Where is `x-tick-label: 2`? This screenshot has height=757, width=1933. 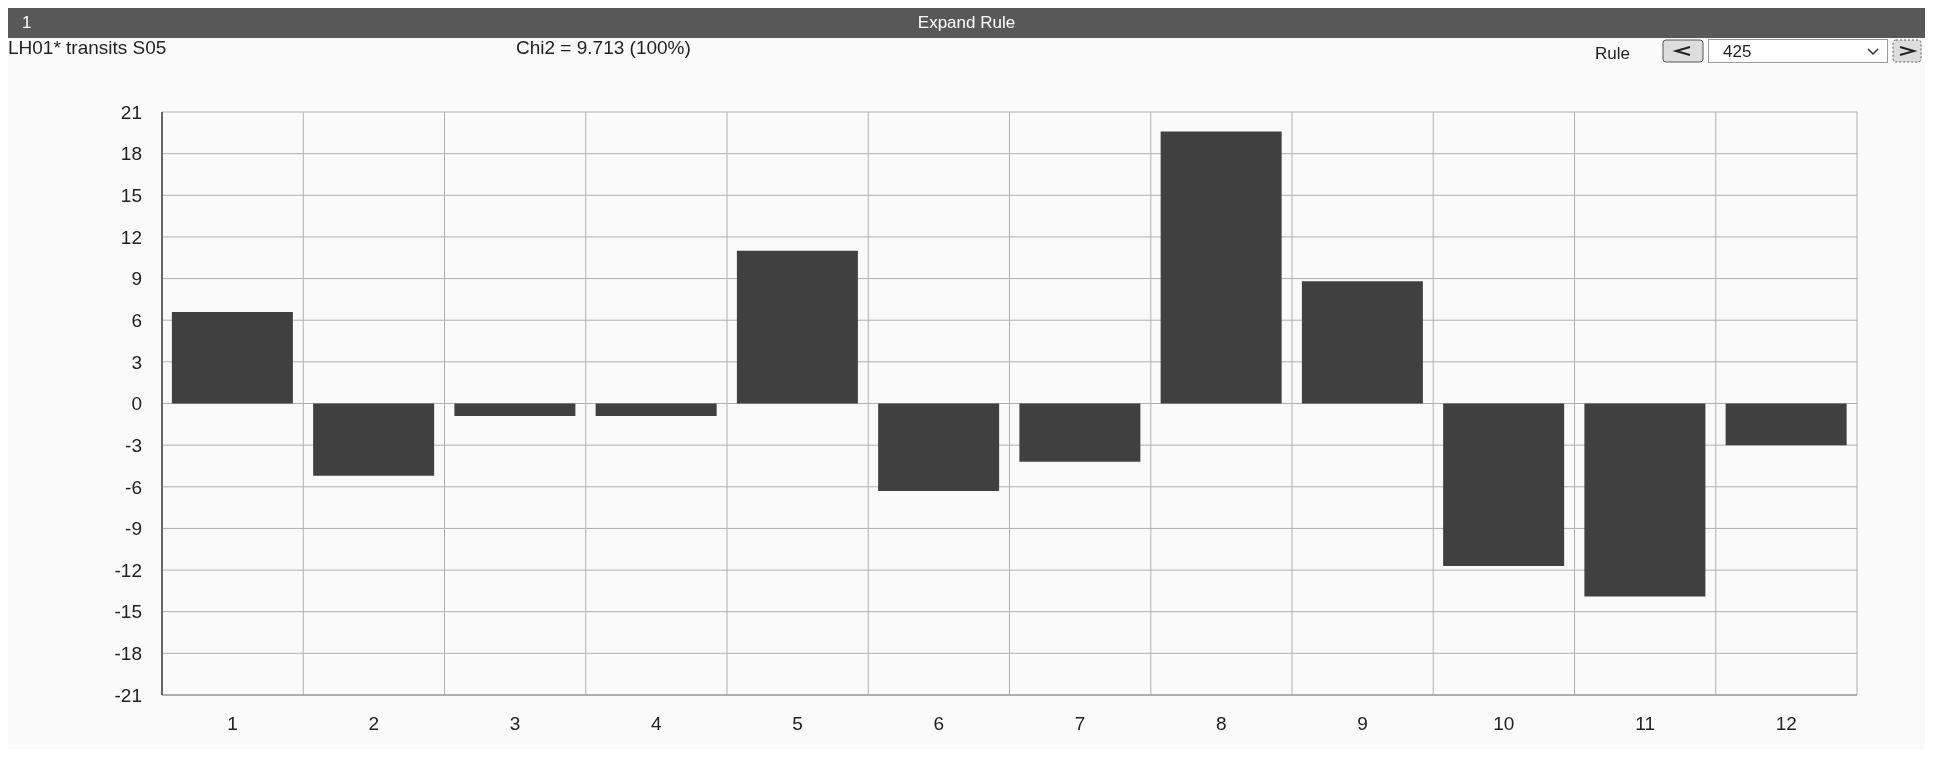
x-tick-label: 2 is located at coordinates (374, 724).